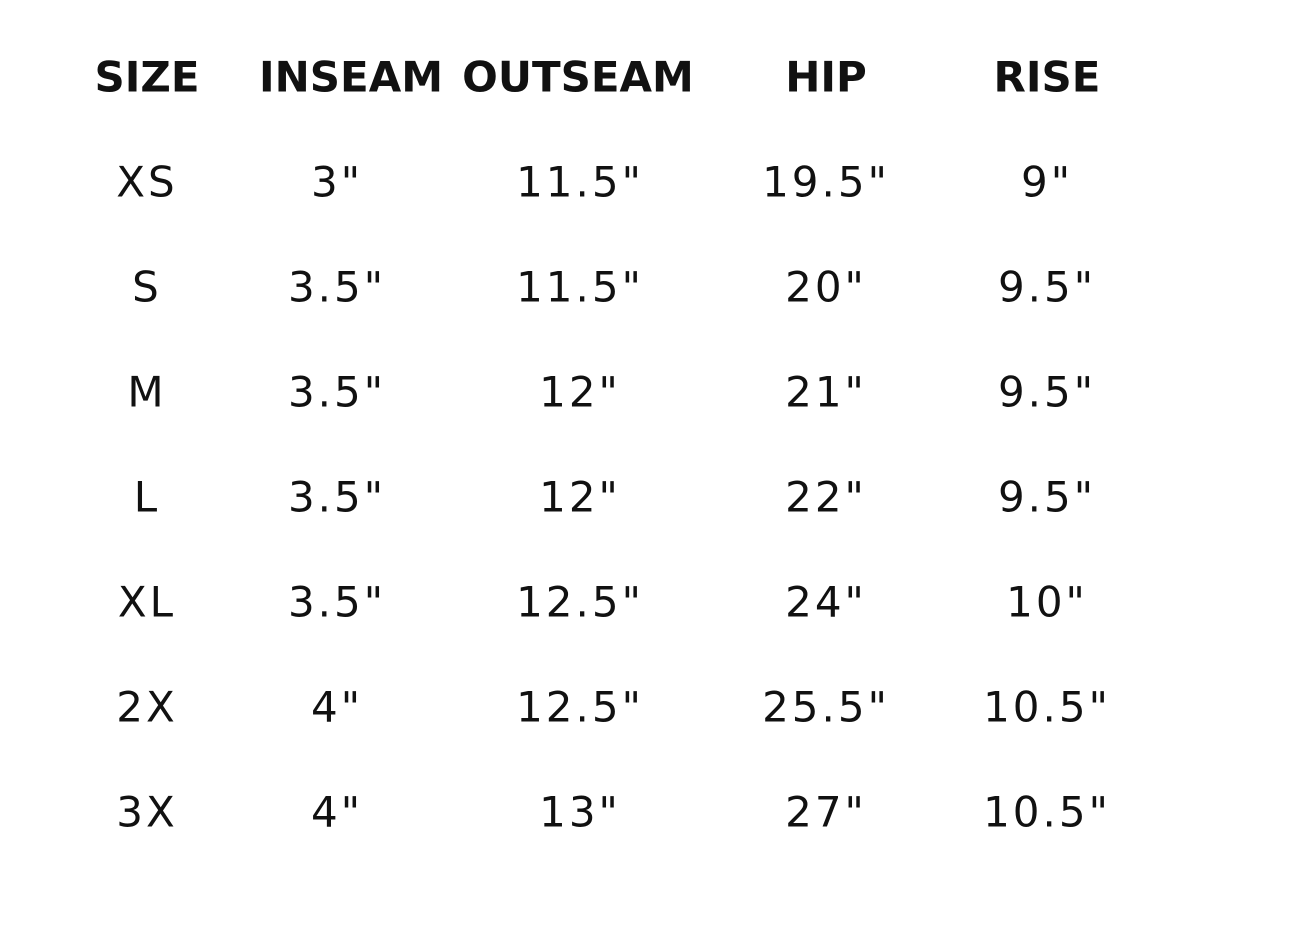 The image size is (1290, 937). Describe the element at coordinates (1047, 182) in the screenshot. I see `cell-rise: 9"` at that location.